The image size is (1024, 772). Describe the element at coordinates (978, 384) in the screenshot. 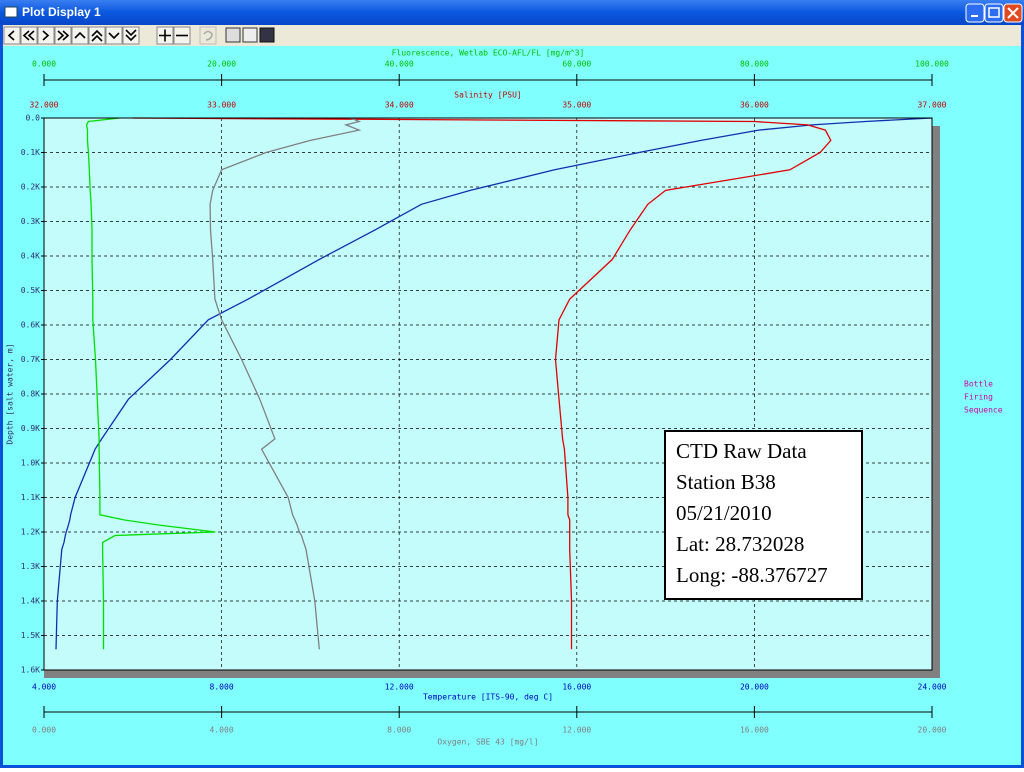

I see `side-label: Bottle` at that location.